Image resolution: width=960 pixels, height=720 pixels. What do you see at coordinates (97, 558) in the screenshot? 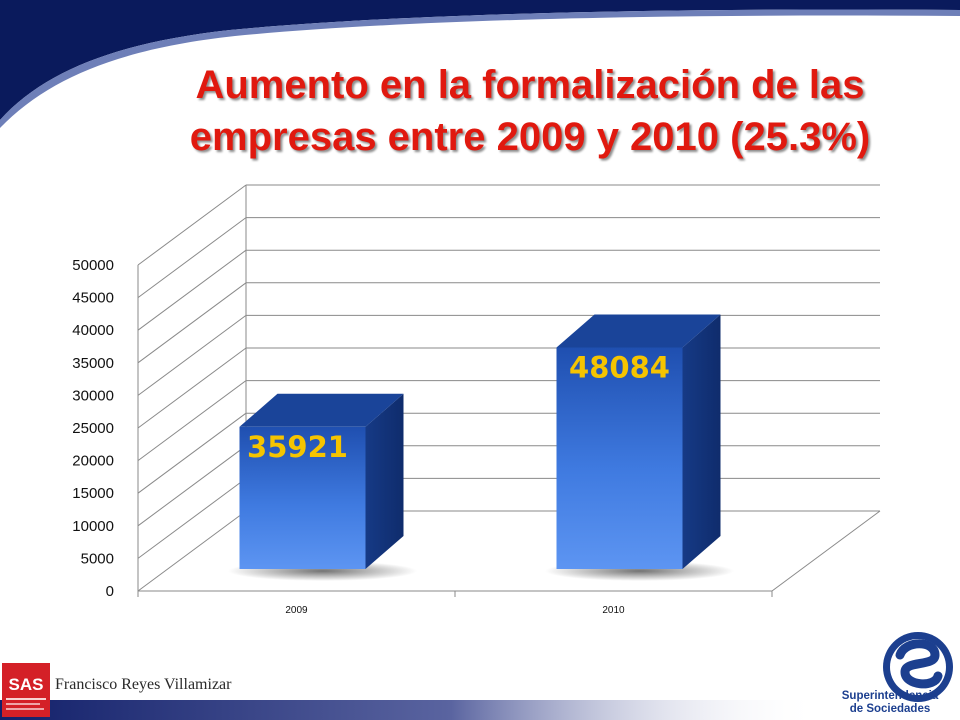
I see `y-tick-label: 5000` at bounding box center [97, 558].